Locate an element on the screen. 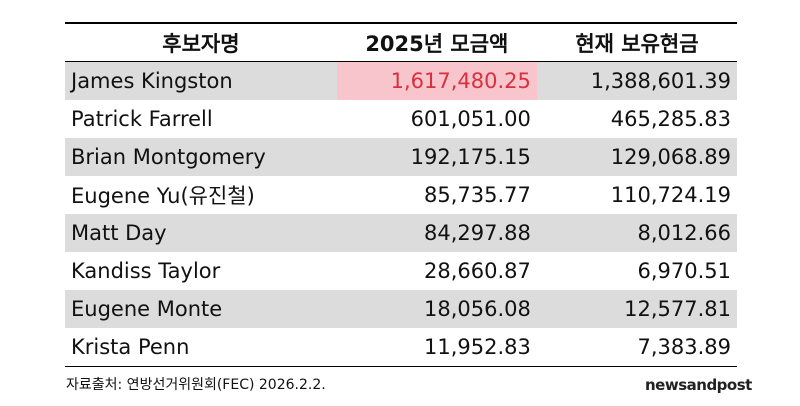 Image resolution: width=800 pixels, height=406 pixels. amount-cell: 18,056.08 is located at coordinates (477, 309).